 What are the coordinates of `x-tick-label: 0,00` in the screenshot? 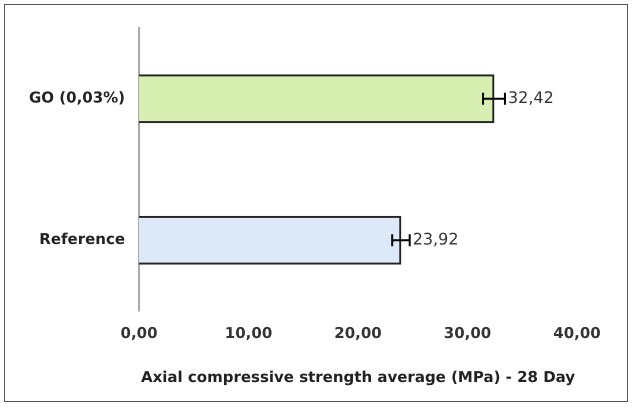 It's located at (139, 333).